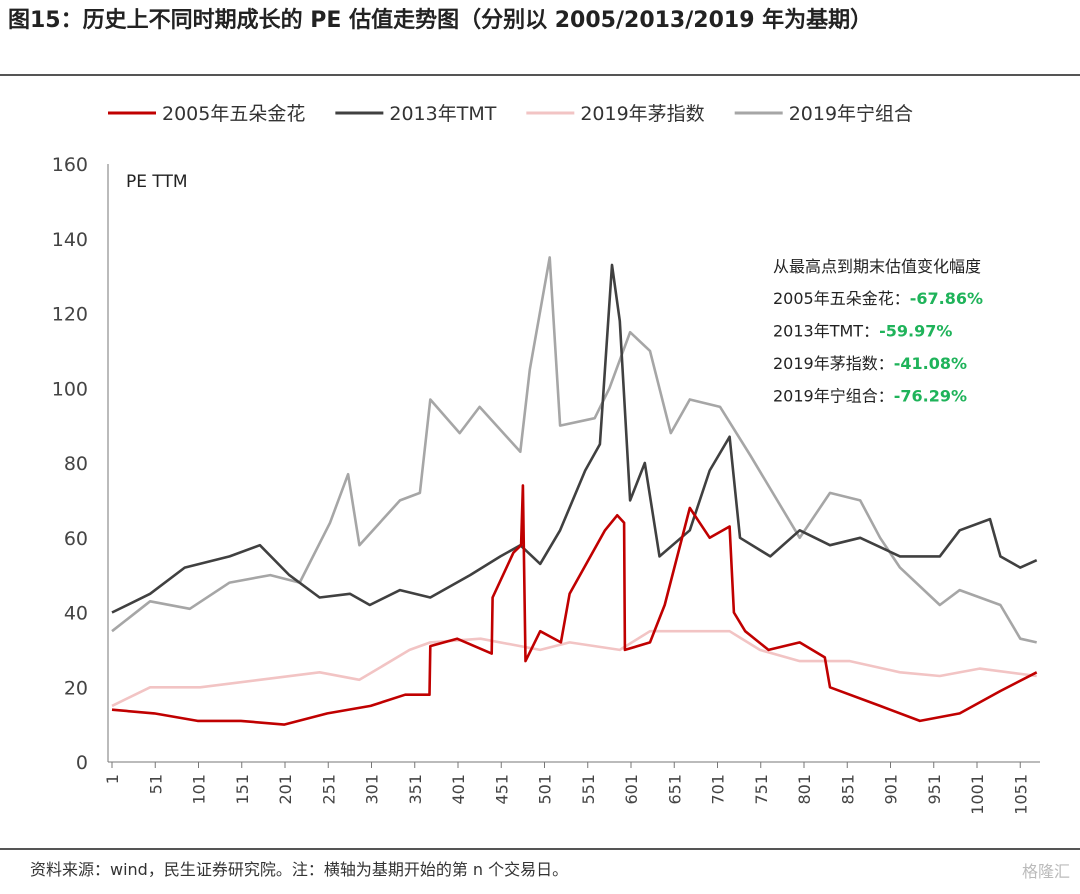 This screenshot has height=894, width=1080. What do you see at coordinates (1045, 871) in the screenshot?
I see `watermark: 格隆汇` at bounding box center [1045, 871].